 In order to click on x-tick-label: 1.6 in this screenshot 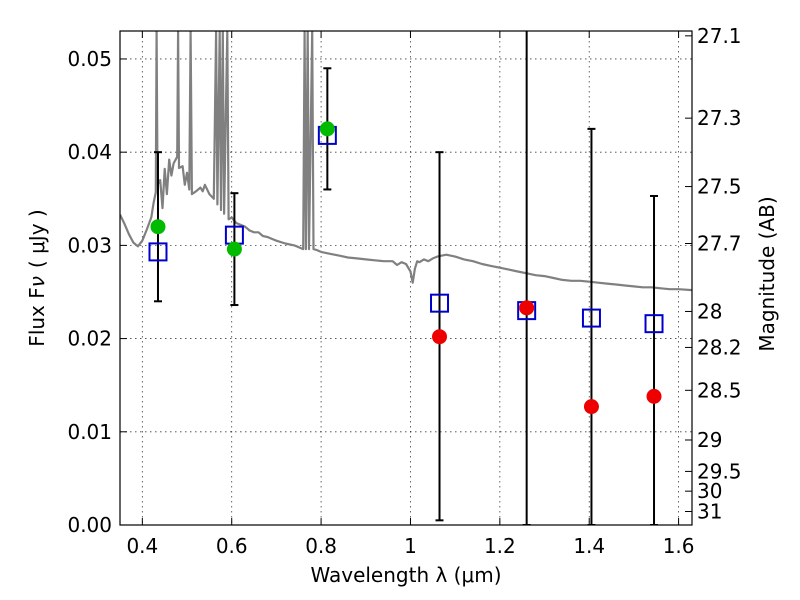, I will do `click(679, 546)`.